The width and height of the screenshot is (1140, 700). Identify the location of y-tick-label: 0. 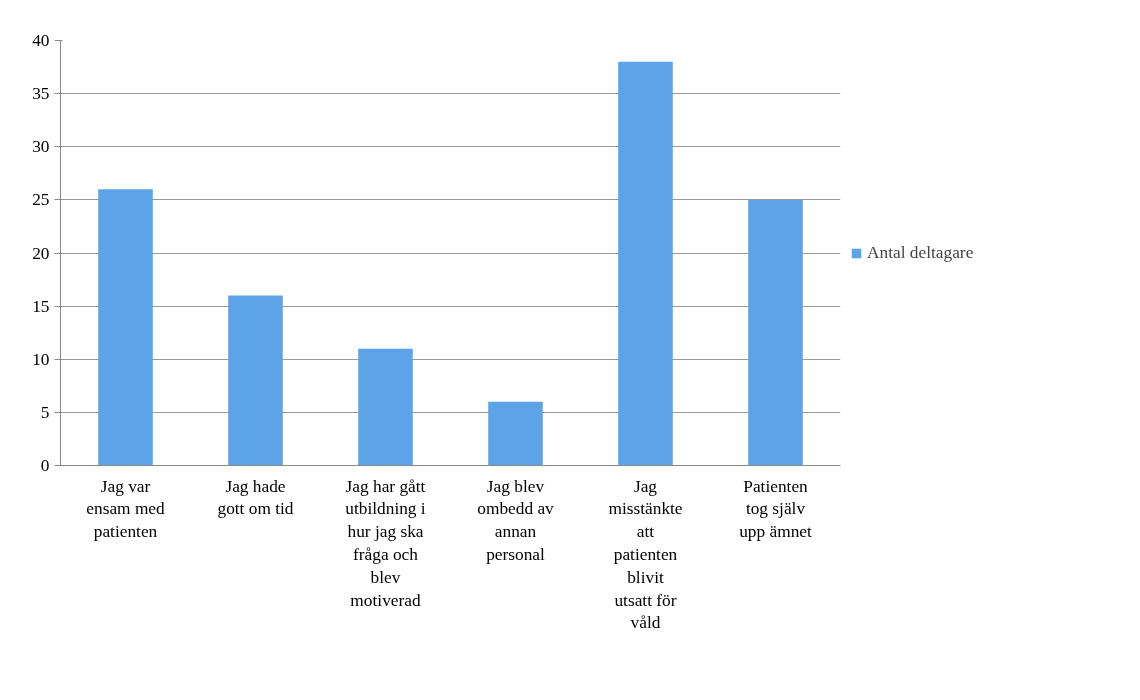
(45, 465).